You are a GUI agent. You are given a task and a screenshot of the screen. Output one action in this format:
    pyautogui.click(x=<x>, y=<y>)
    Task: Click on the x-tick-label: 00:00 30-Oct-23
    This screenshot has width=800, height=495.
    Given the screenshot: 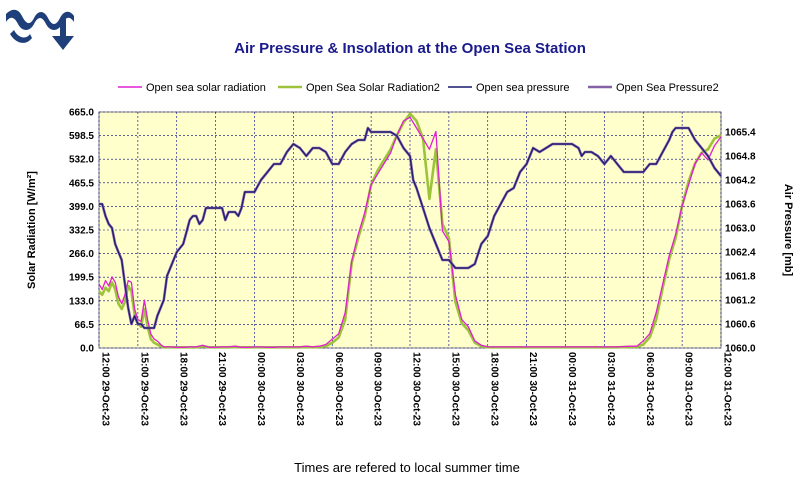 What is the action you would take?
    pyautogui.click(x=260, y=389)
    